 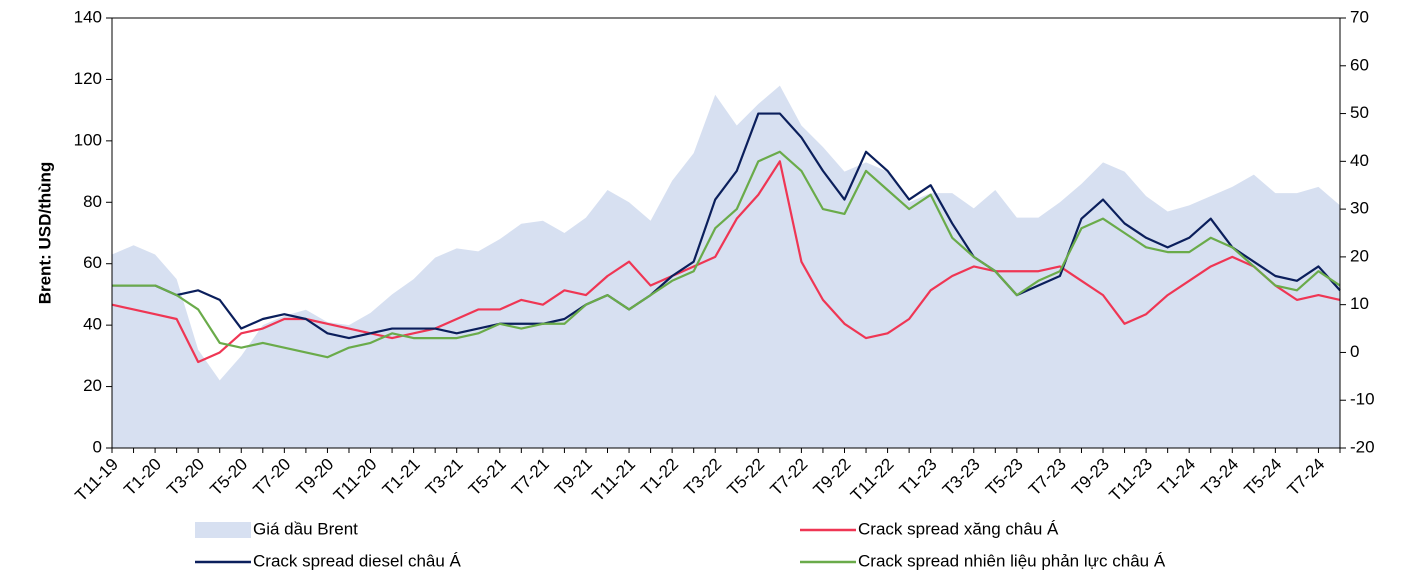 What do you see at coordinates (92, 262) in the screenshot?
I see `y-tick-label: 60` at bounding box center [92, 262].